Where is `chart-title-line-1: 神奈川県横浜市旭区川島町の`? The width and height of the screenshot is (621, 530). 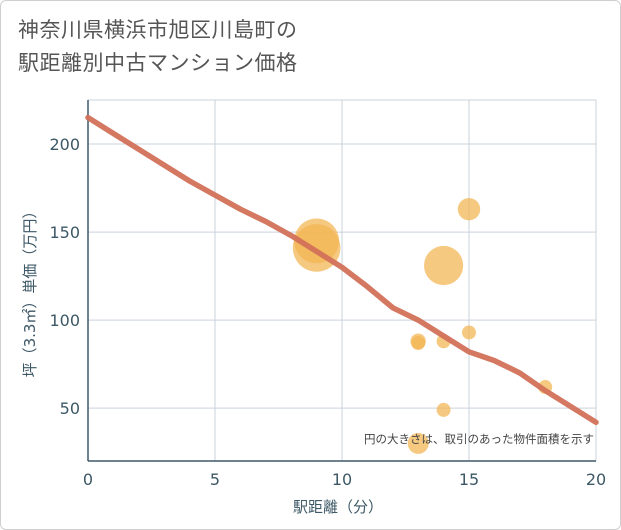
chart-title-line-1: 神奈川県横浜市旭区川島町の is located at coordinates (158, 30).